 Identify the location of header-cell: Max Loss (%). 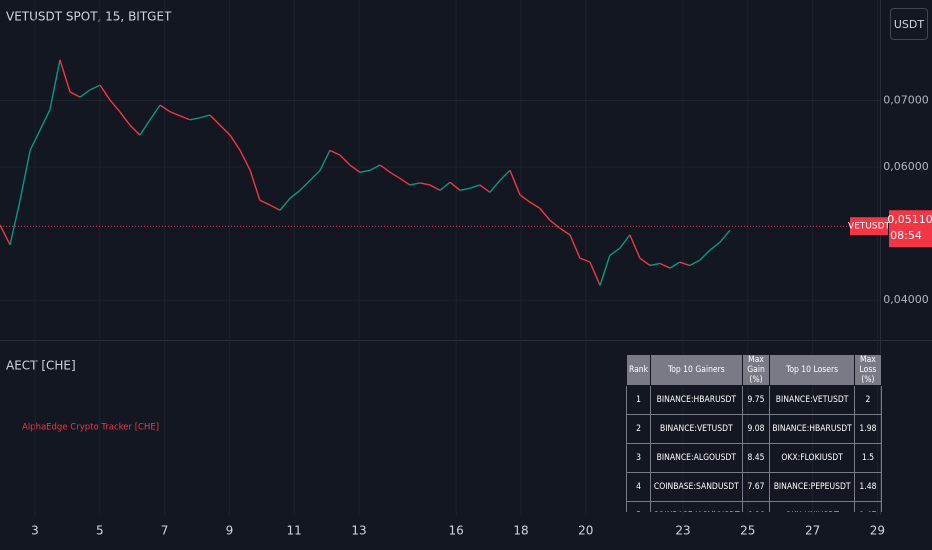
(867, 370).